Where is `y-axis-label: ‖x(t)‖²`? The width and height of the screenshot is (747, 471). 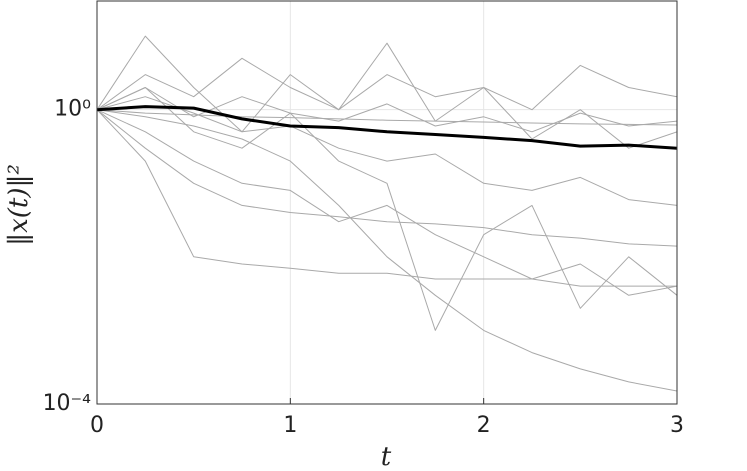 y-axis-label: ‖x(t)‖² is located at coordinates (19, 205).